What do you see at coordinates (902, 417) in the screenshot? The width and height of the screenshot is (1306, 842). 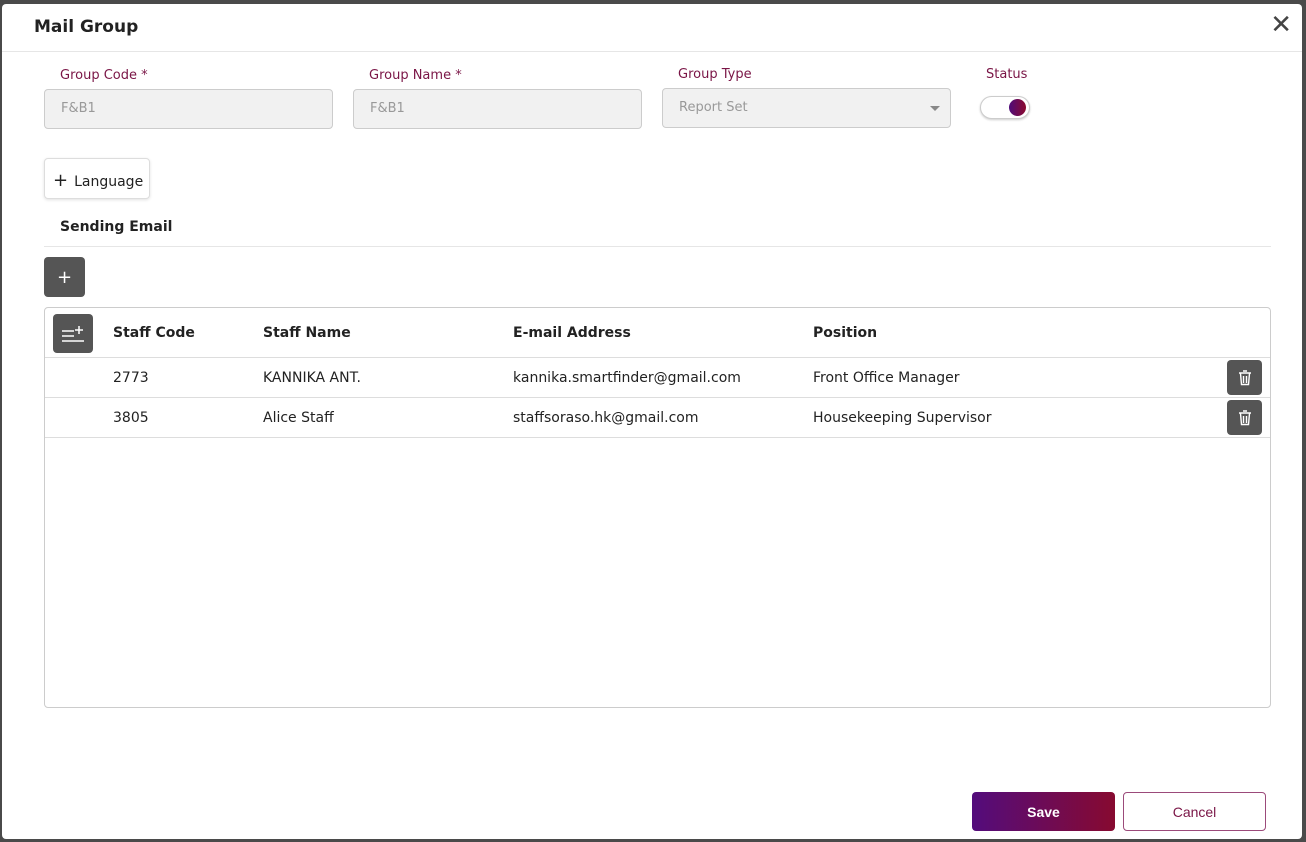 I see `position: Housekeeping Supervisor` at bounding box center [902, 417].